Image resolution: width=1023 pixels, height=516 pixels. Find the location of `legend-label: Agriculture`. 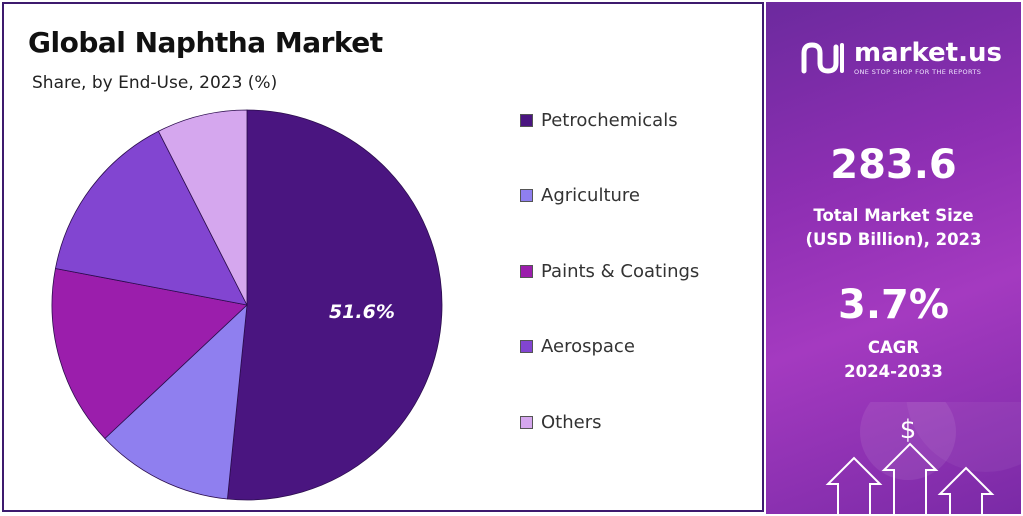

legend-label: Agriculture is located at coordinates (590, 195).